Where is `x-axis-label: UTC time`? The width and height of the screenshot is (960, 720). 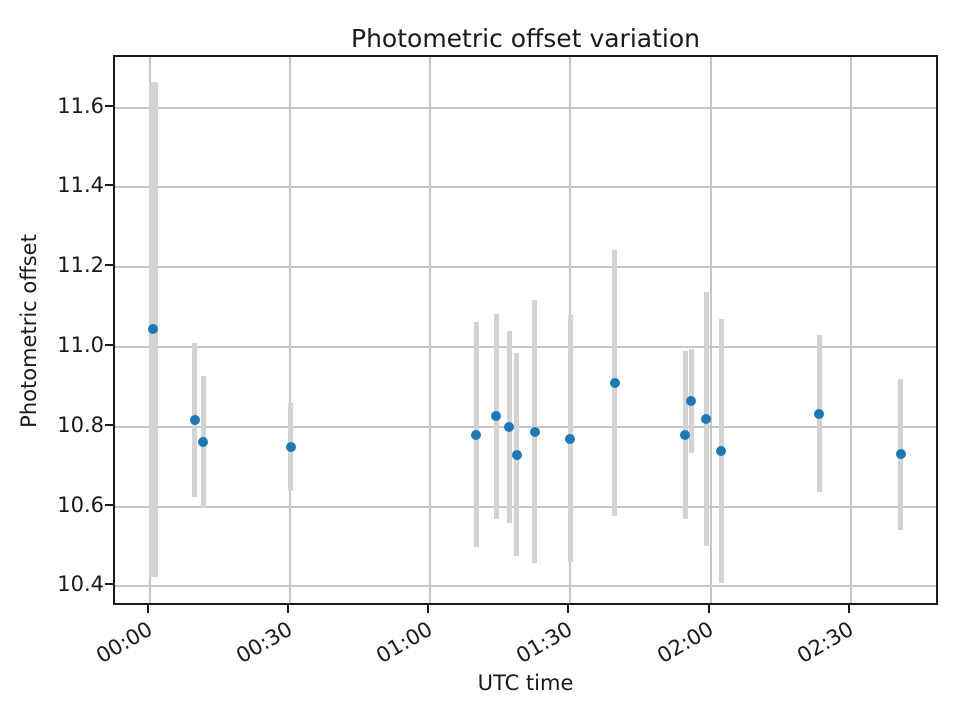
x-axis-label: UTC time is located at coordinates (525, 683).